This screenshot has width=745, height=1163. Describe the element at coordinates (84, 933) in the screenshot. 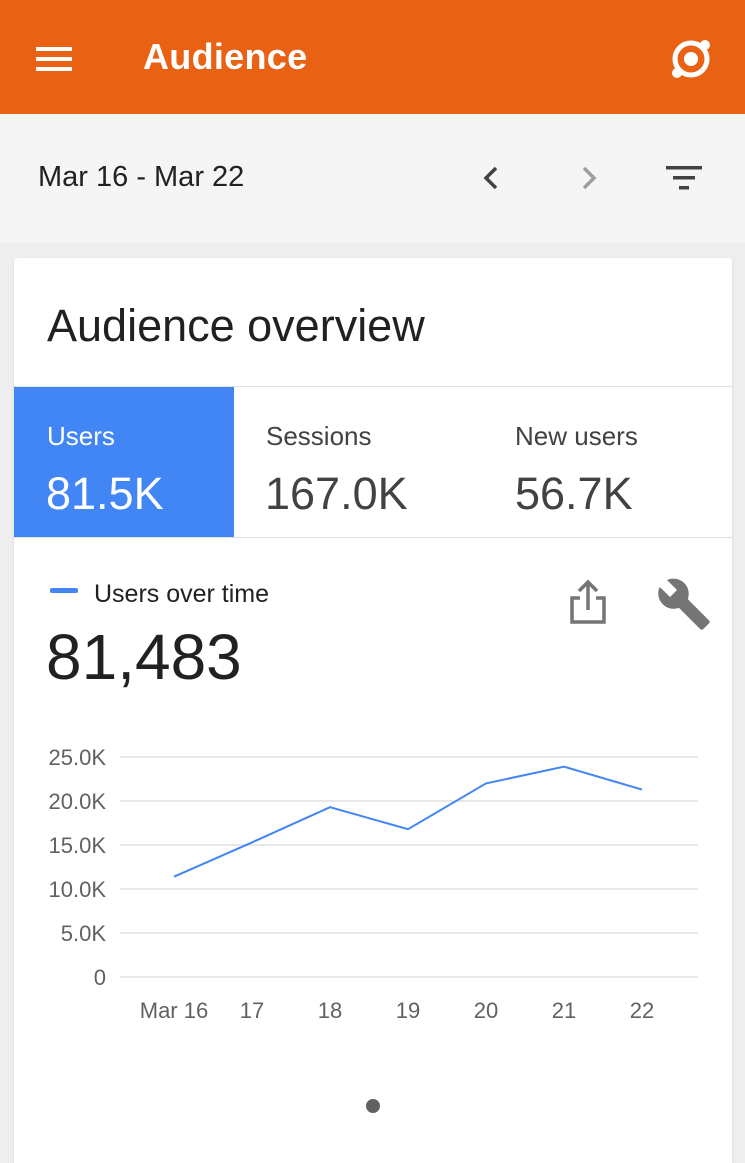

I see `y-tick-label: 5.0K` at that location.